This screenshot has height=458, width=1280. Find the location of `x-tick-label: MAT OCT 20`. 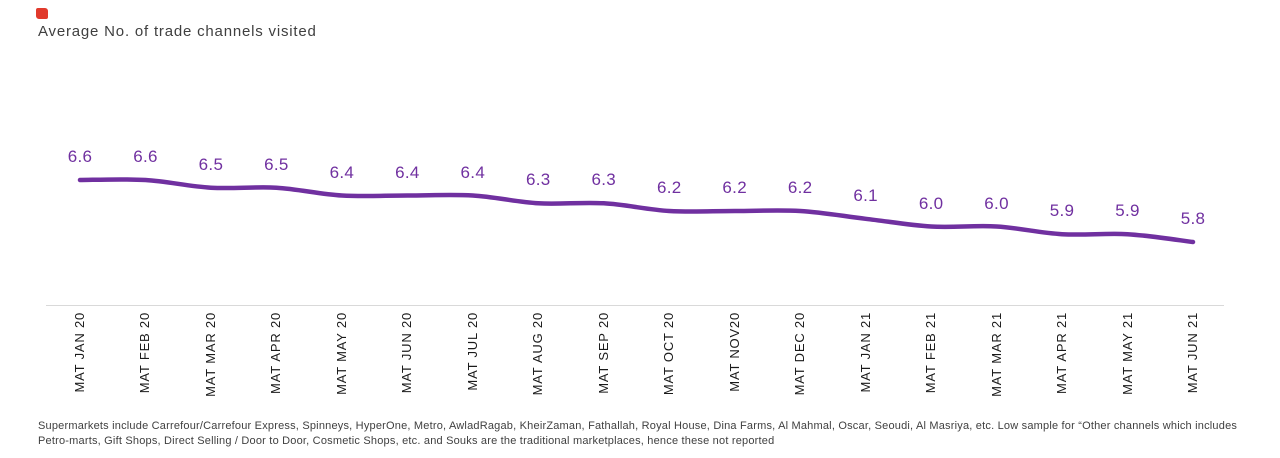

x-tick-label: MAT OCT 20 is located at coordinates (669, 354).